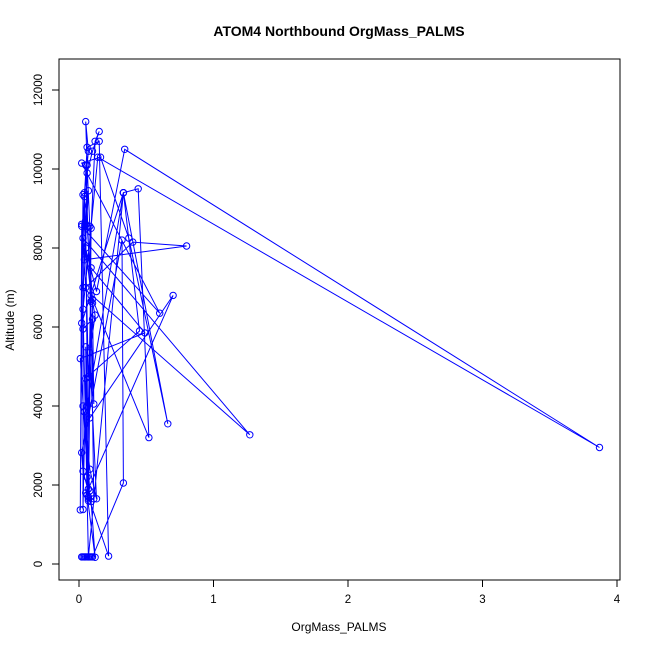  I want to click on y-axis: 0 2000 4000 6000 8000 10000 12000, so click(46, 320).